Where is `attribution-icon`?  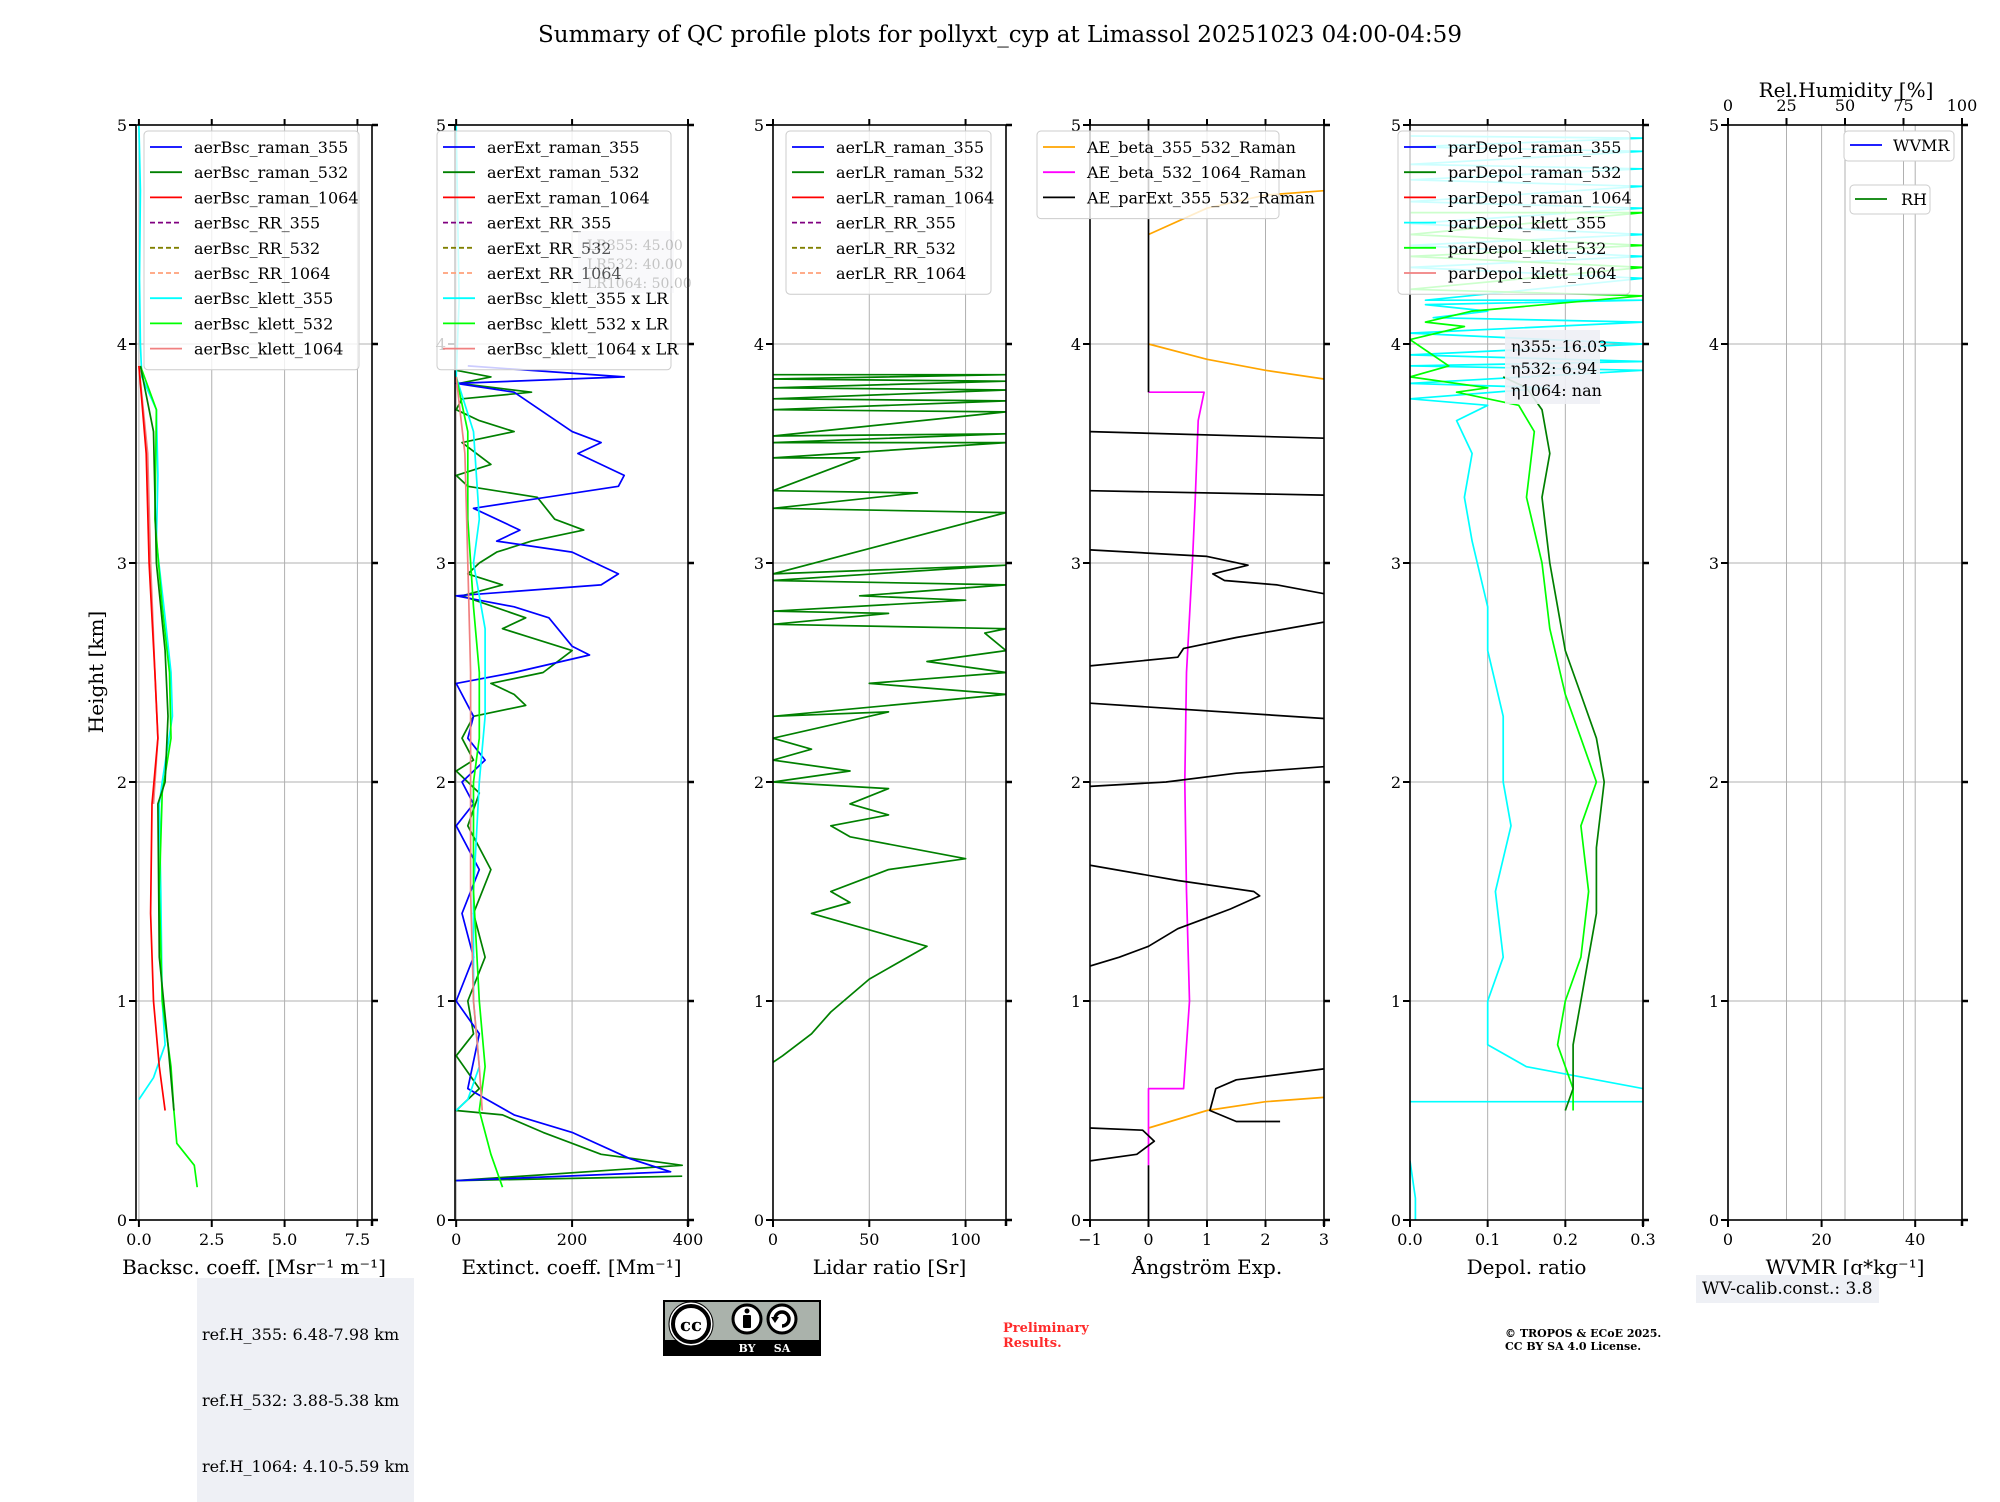 attribution-icon is located at coordinates (747, 1319).